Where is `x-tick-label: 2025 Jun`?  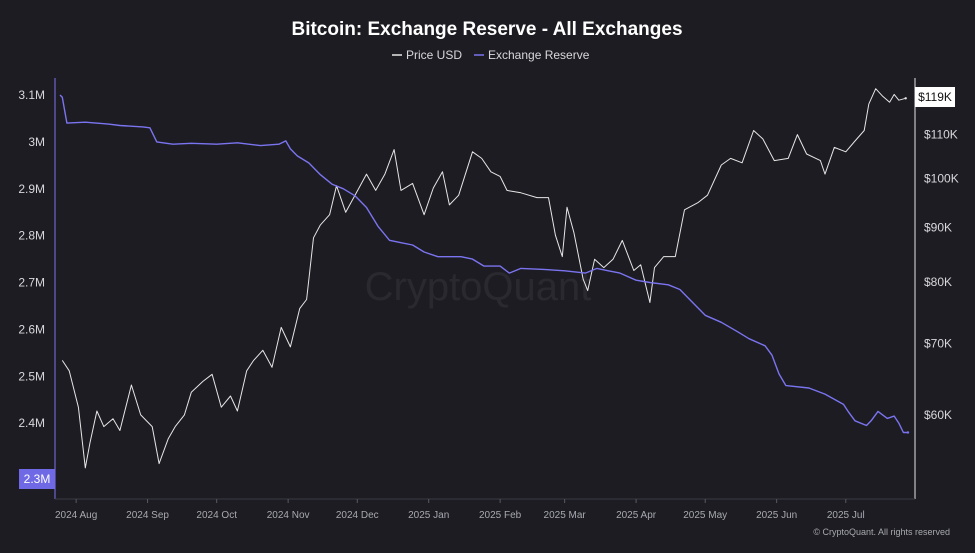
x-tick-label: 2025 Jun is located at coordinates (776, 515).